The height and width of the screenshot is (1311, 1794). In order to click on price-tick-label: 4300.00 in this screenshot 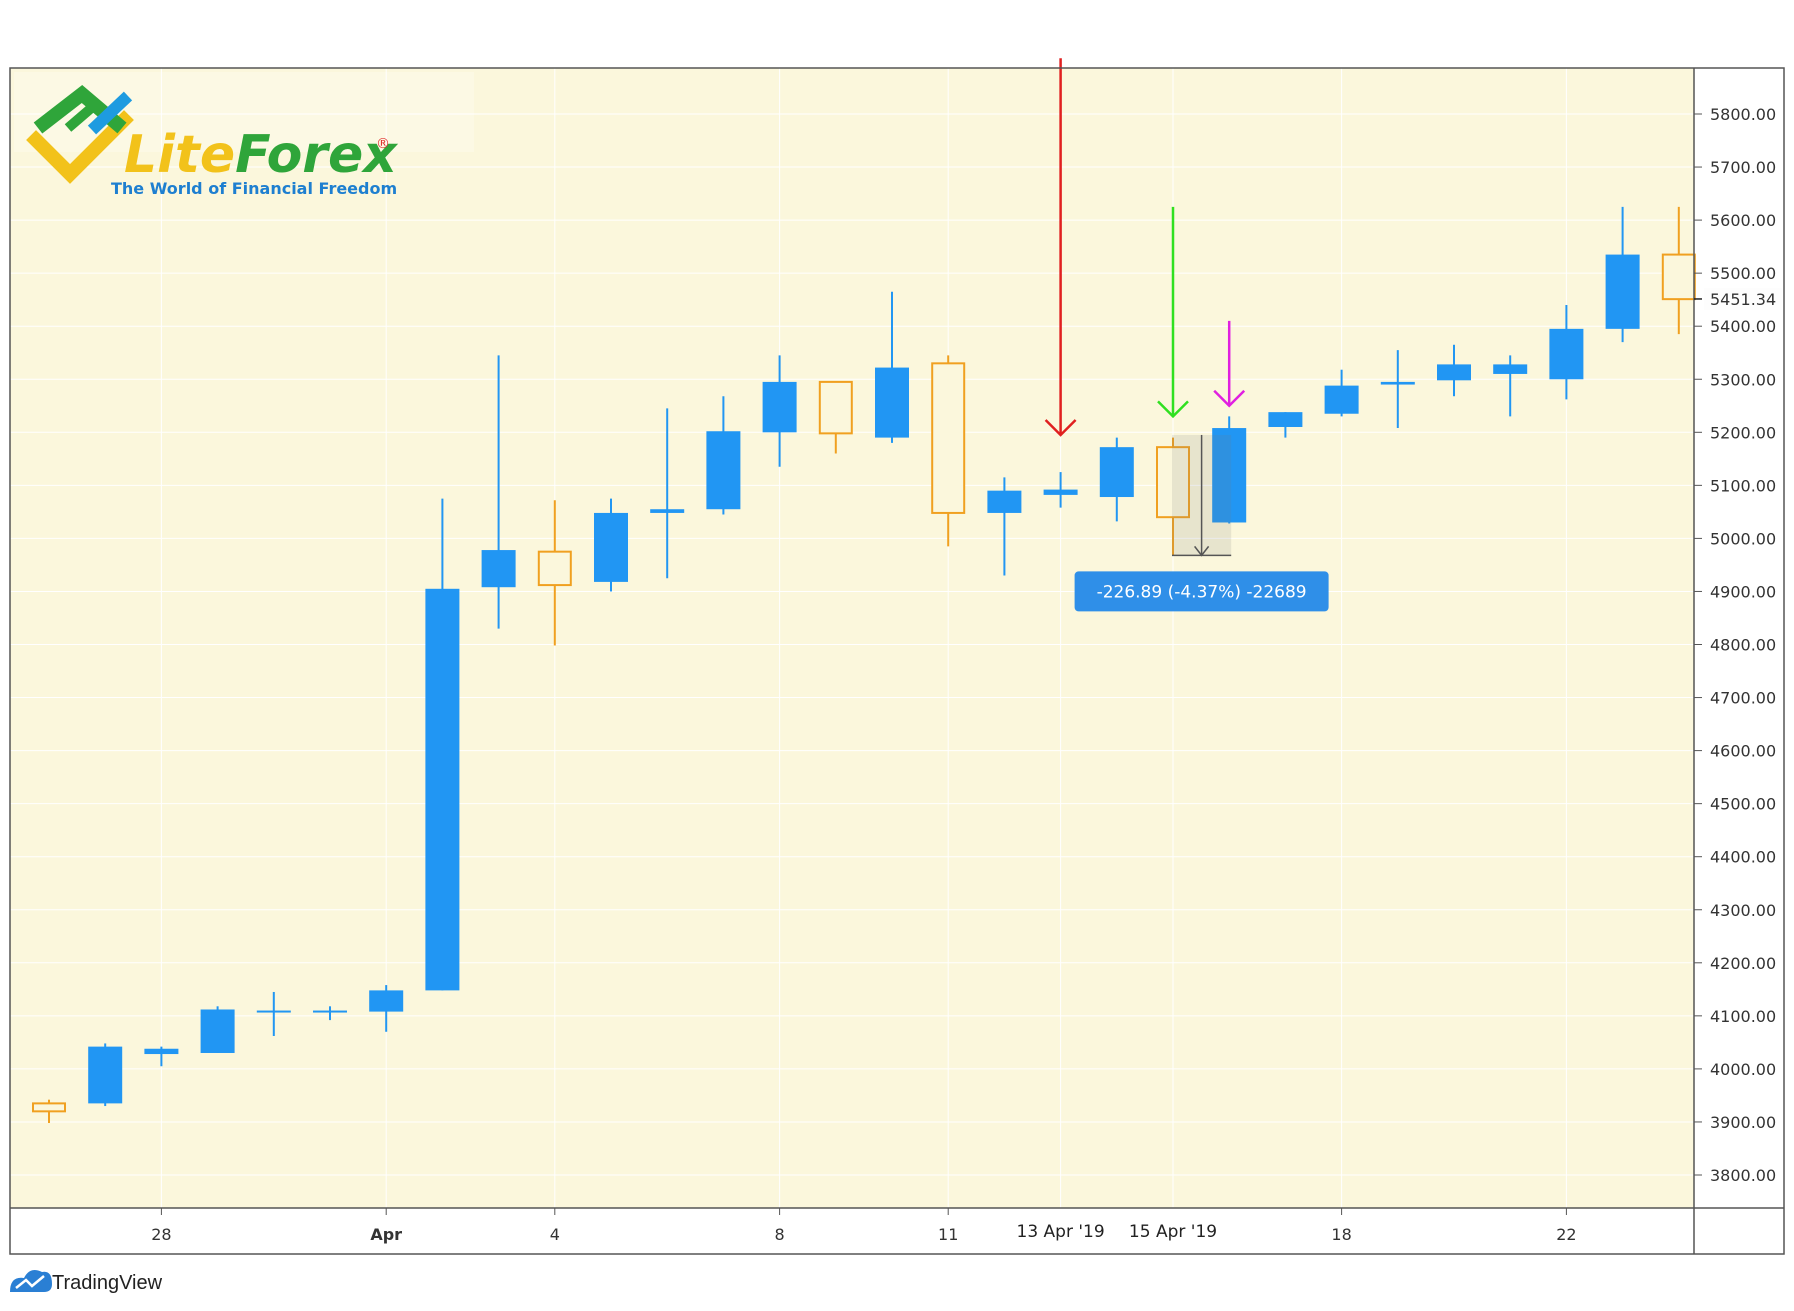, I will do `click(1743, 910)`.